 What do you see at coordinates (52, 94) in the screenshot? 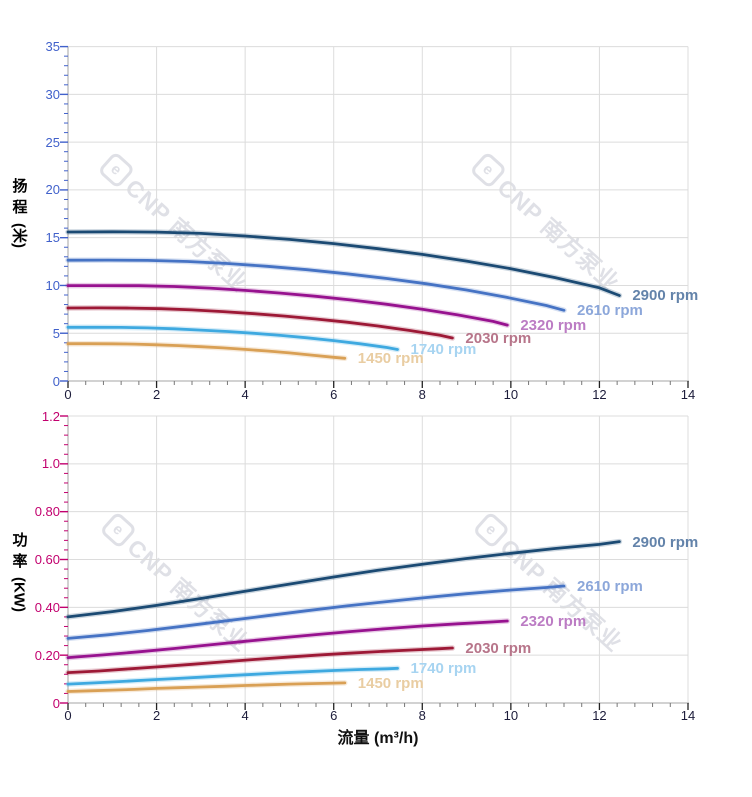
I see `y-tick-label: 30` at bounding box center [52, 94].